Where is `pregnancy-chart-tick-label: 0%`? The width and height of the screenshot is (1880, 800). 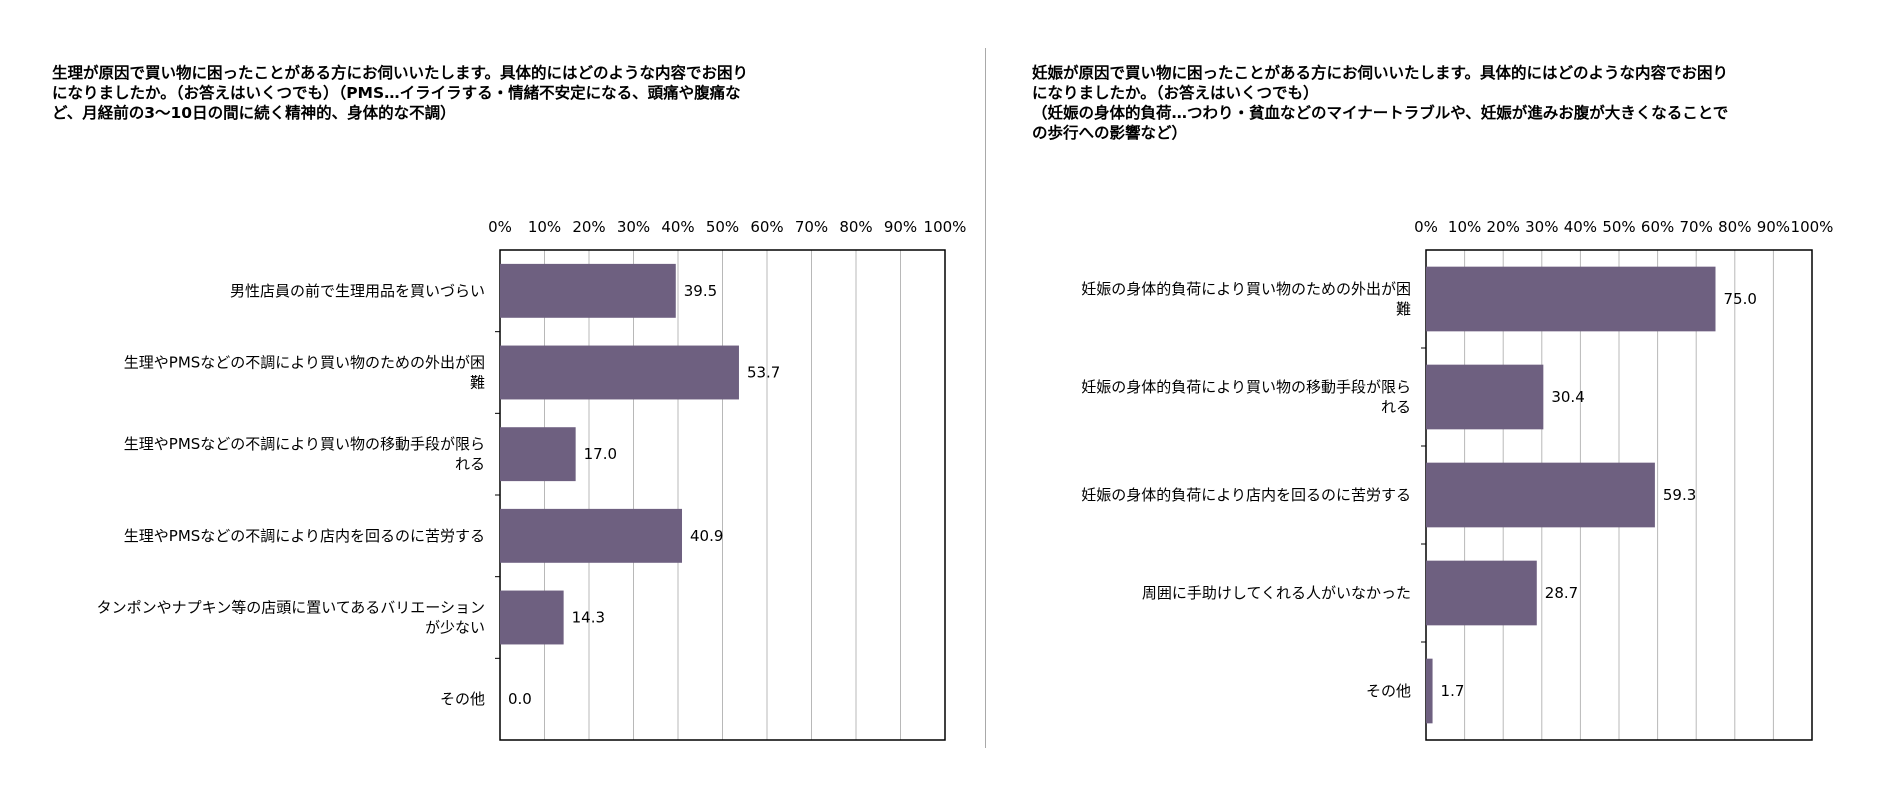 pregnancy-chart-tick-label: 0% is located at coordinates (1426, 227).